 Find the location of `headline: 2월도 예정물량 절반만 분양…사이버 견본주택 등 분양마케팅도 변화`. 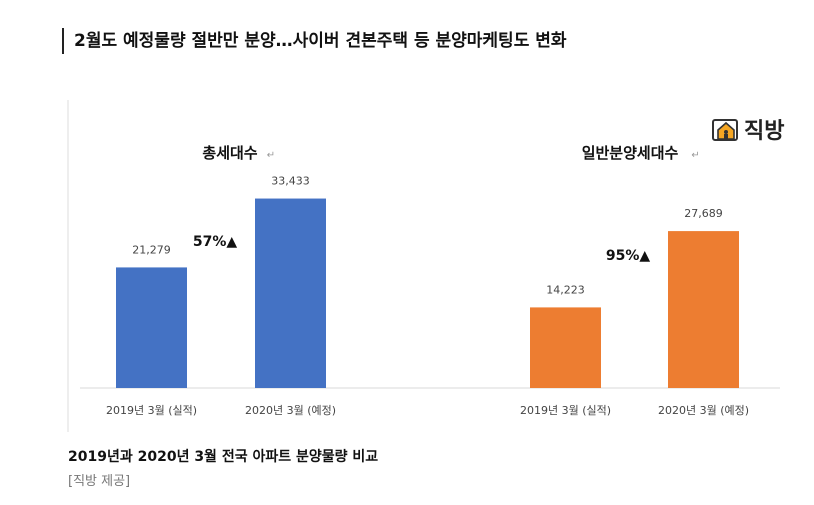

headline: 2월도 예정물량 절반만 분양…사이버 견본주택 등 분양마케팅도 변화 is located at coordinates (314, 41).